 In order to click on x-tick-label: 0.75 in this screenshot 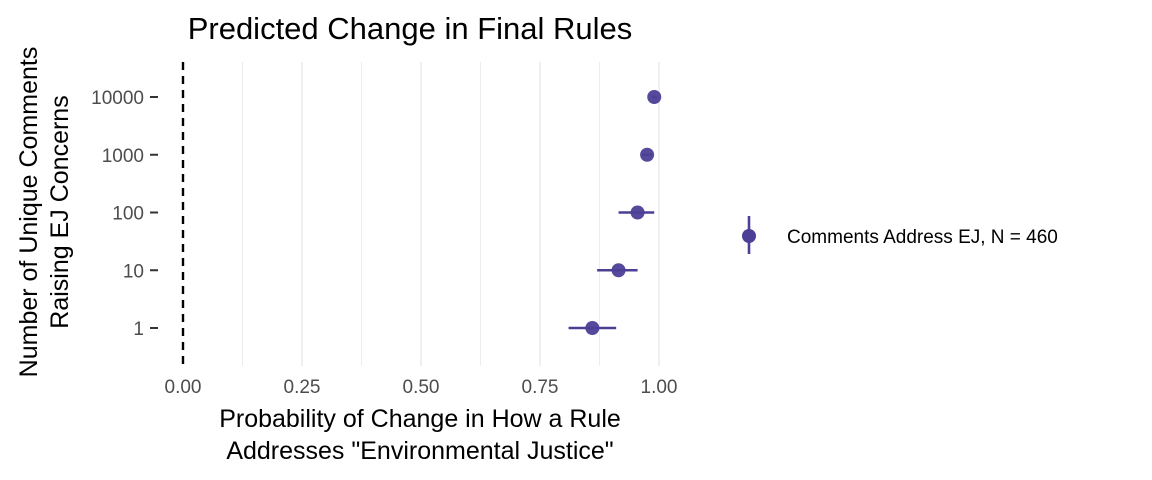, I will do `click(540, 387)`.